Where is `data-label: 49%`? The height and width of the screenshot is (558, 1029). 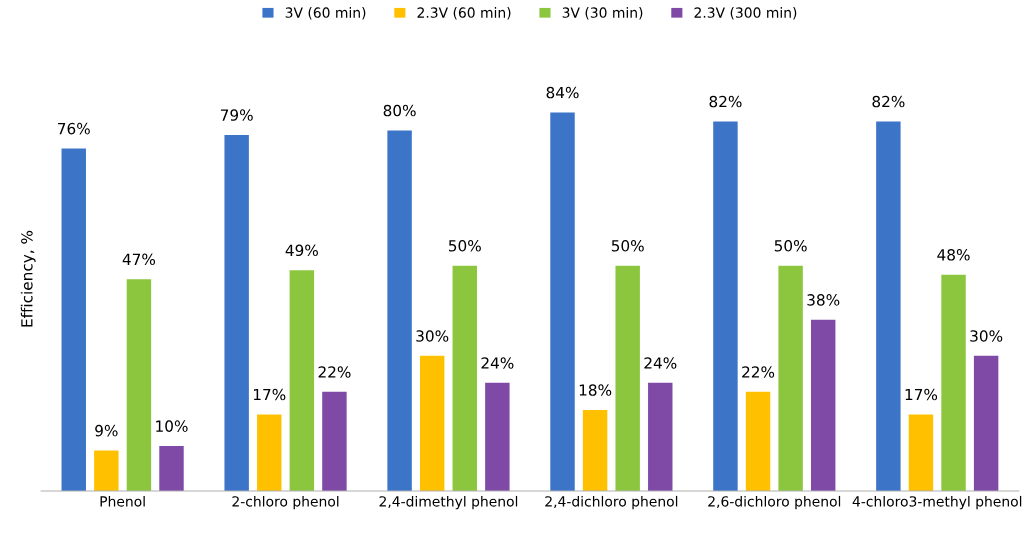
data-label: 49% is located at coordinates (301, 250).